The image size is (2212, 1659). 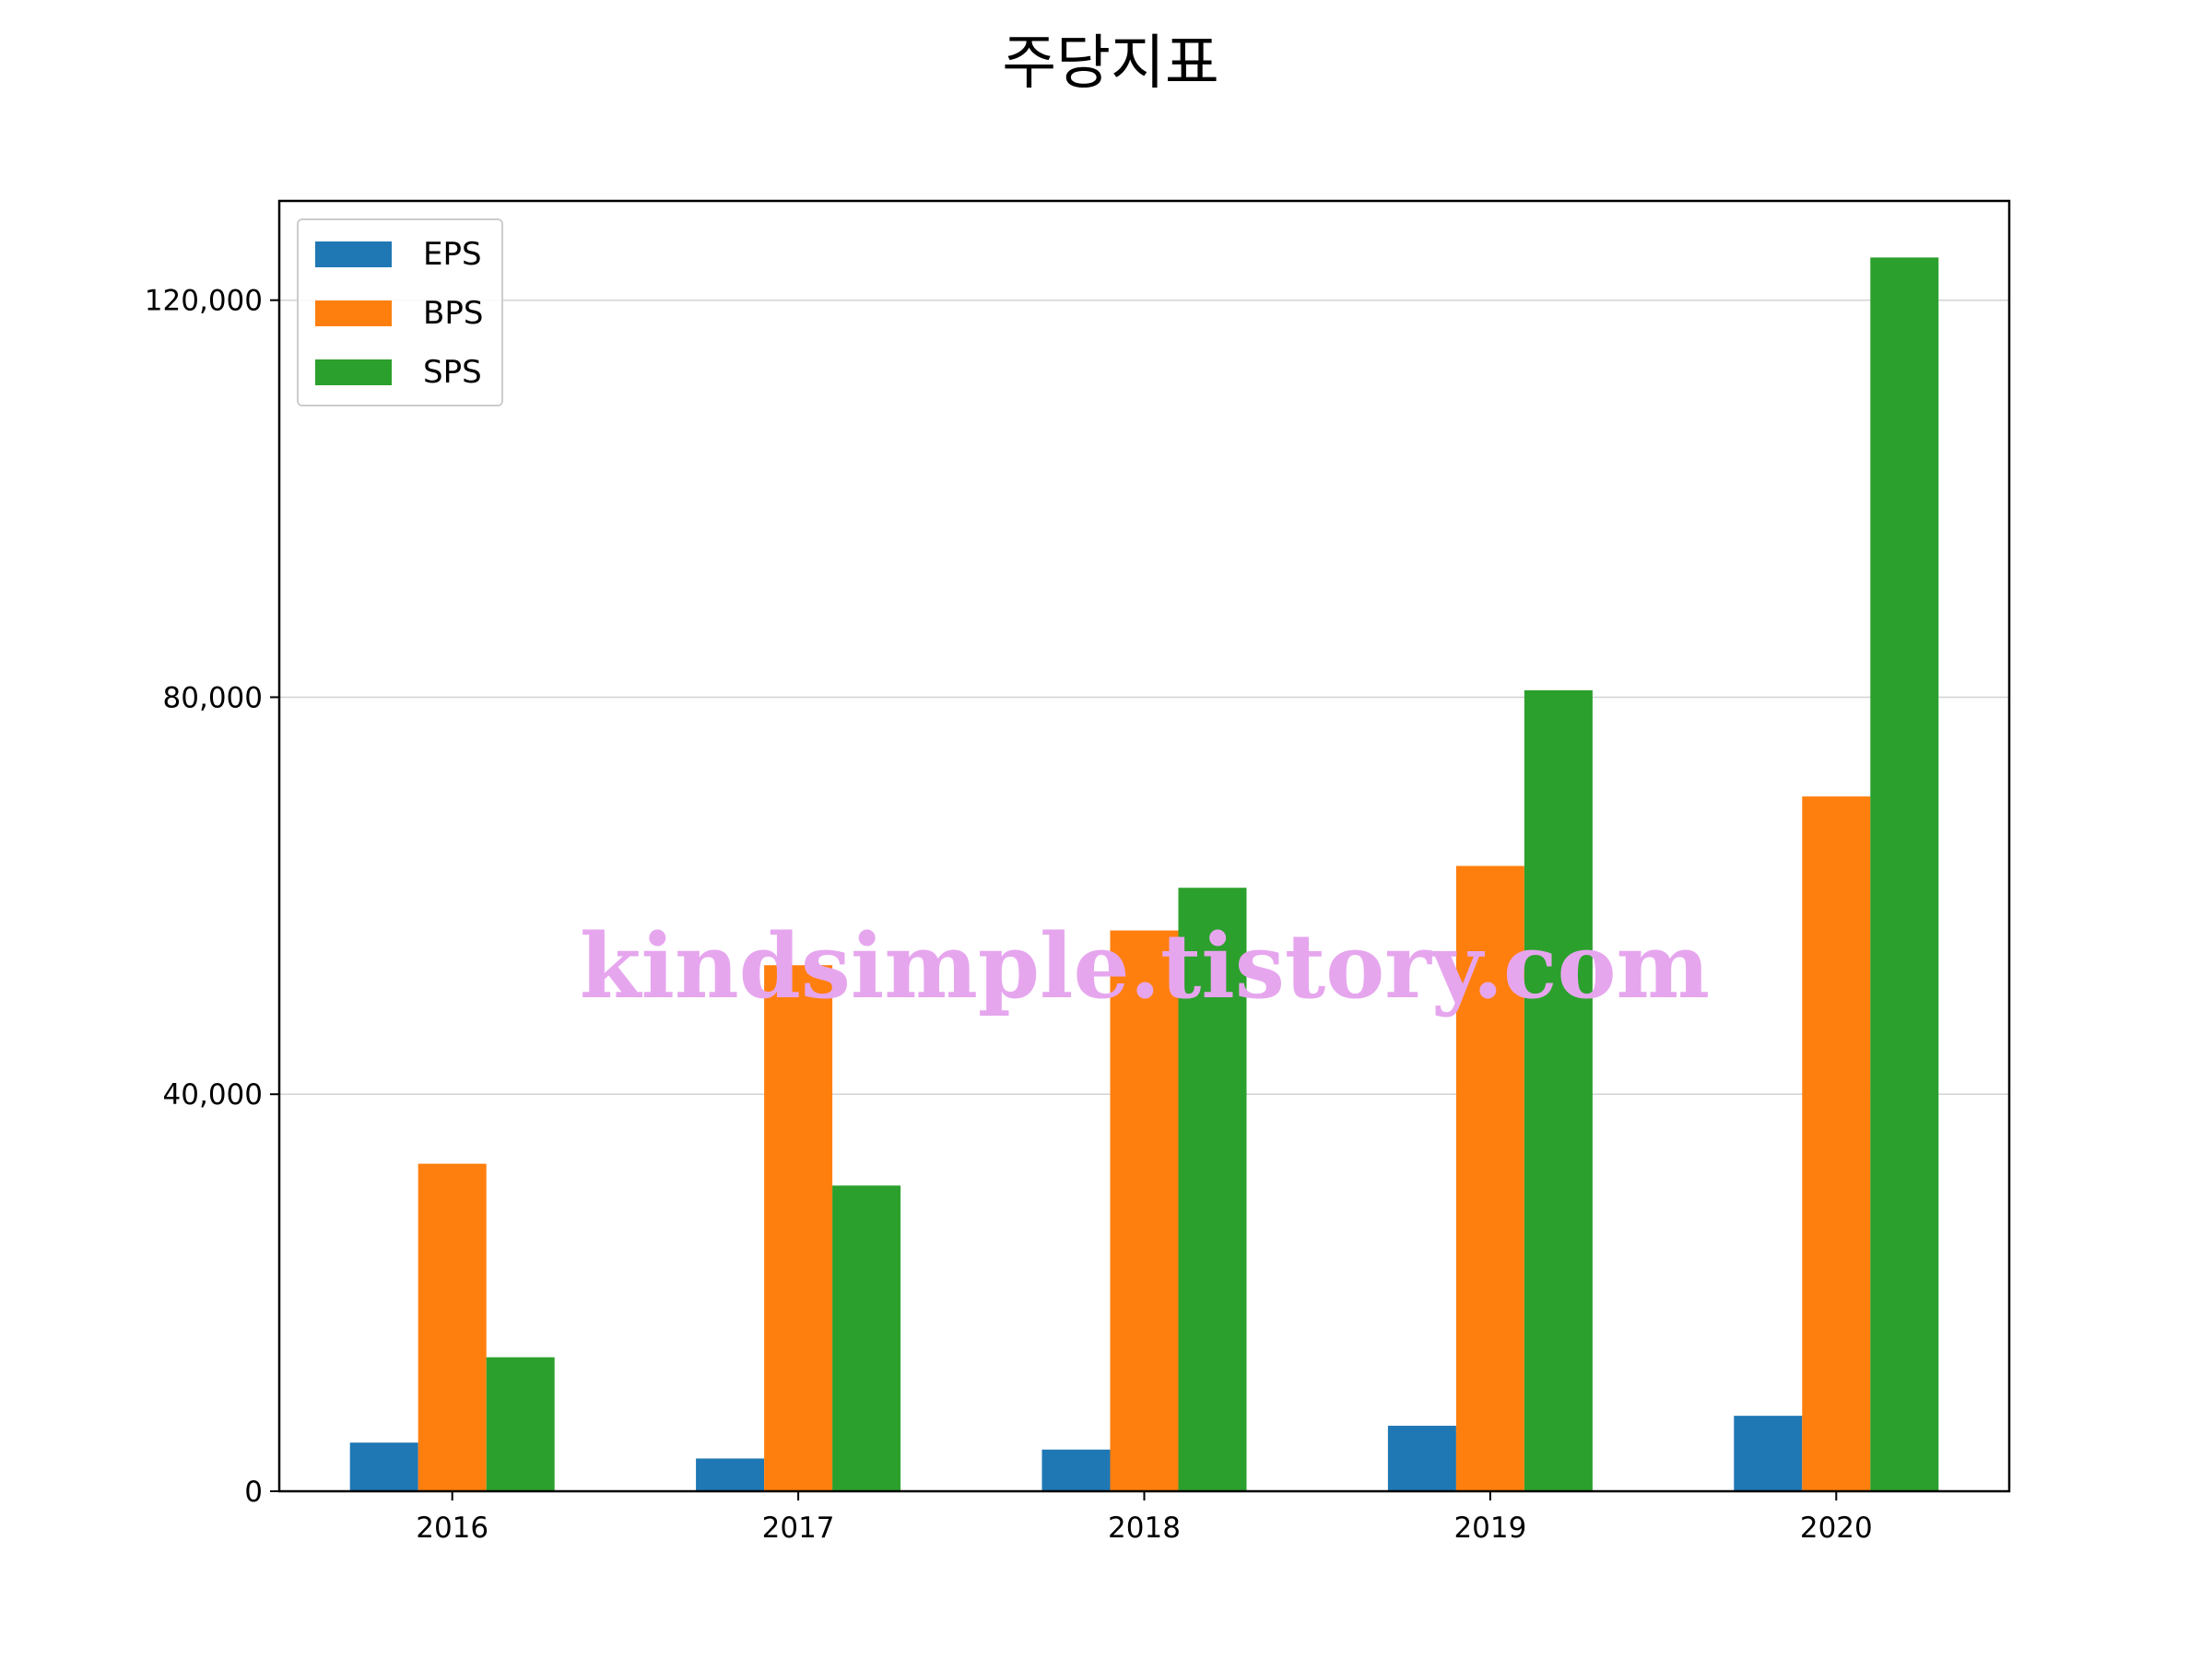 I want to click on bar-eps-2018, so click(x=1076, y=1470).